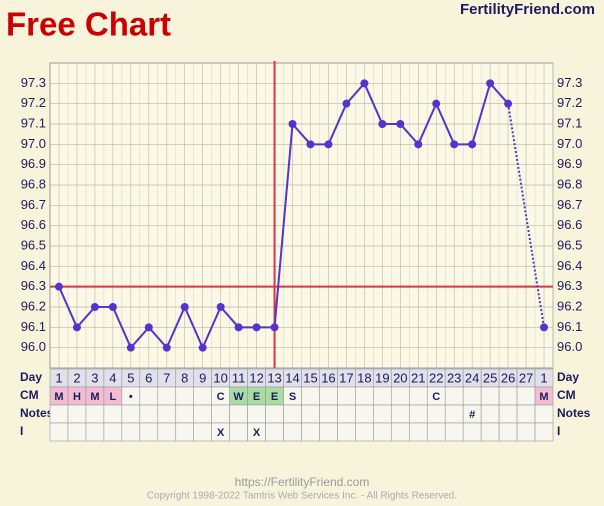 This screenshot has height=506, width=604. What do you see at coordinates (569, 326) in the screenshot?
I see `y-tick-label-right: 96.1` at bounding box center [569, 326].